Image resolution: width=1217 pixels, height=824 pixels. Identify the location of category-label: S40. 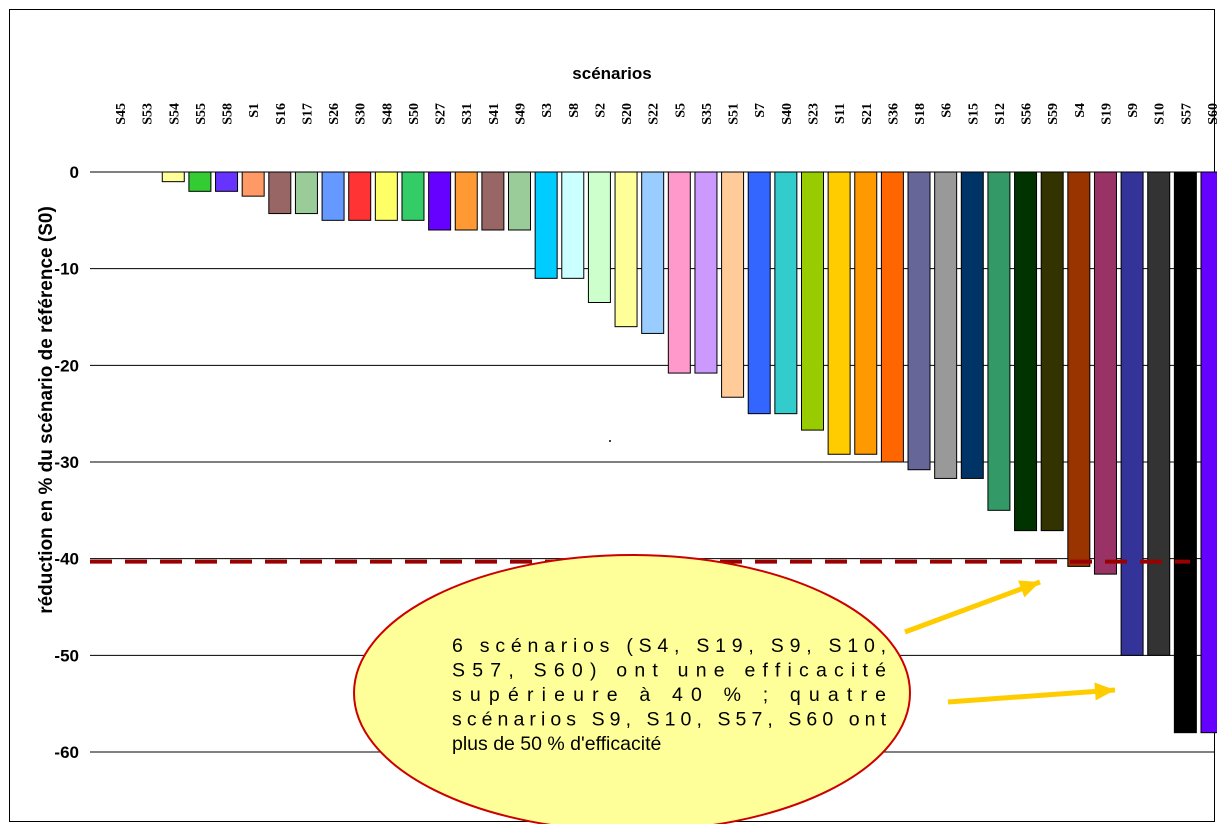
(787, 114).